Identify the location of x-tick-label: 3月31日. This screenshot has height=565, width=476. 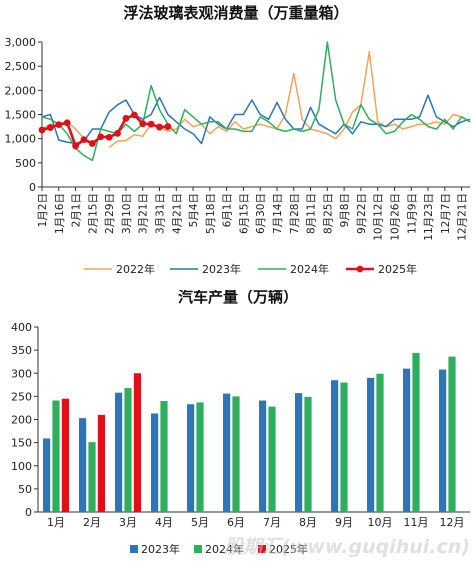
(160, 213).